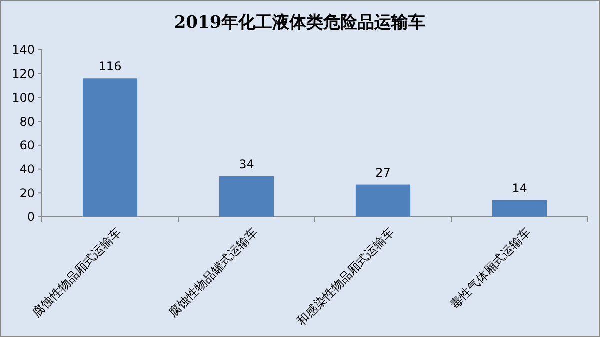  I want to click on x-tick-label: 腐蚀性物品厢式运输车, so click(77, 272).